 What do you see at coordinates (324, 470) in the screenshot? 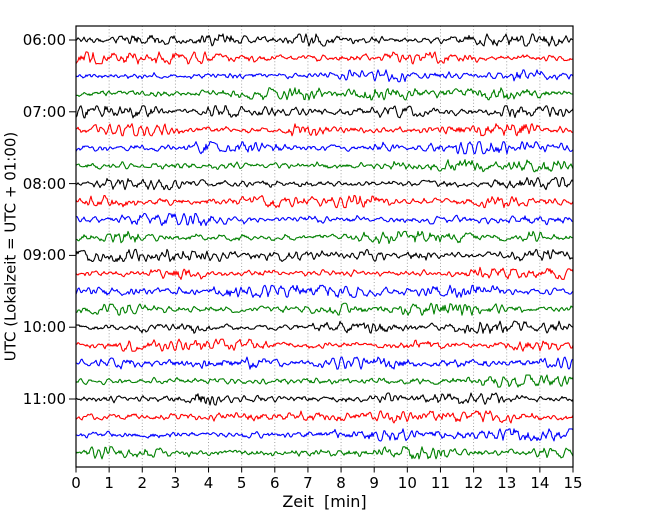
I see `x-tick-marks` at bounding box center [324, 470].